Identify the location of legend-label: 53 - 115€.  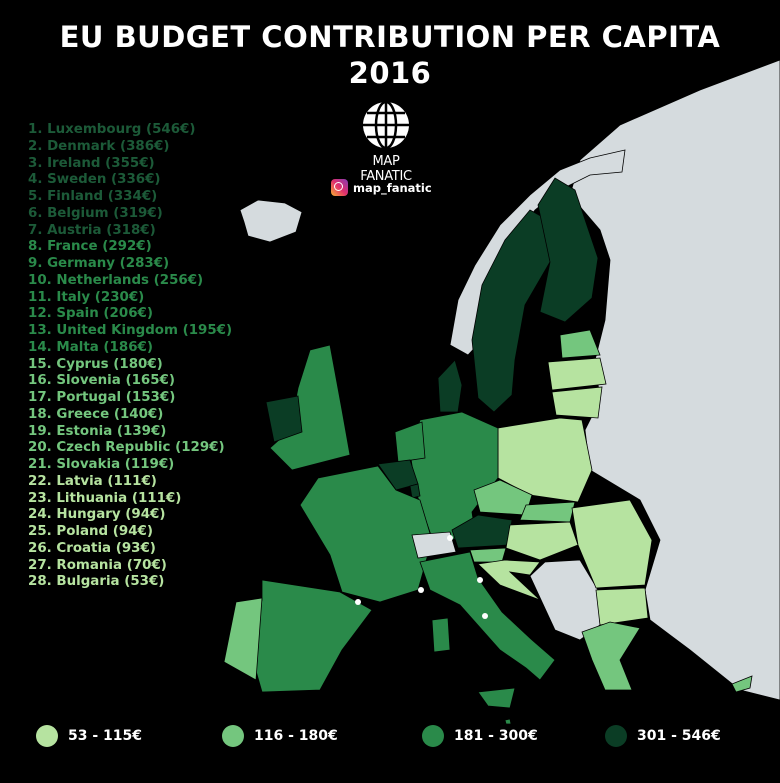
(105, 736).